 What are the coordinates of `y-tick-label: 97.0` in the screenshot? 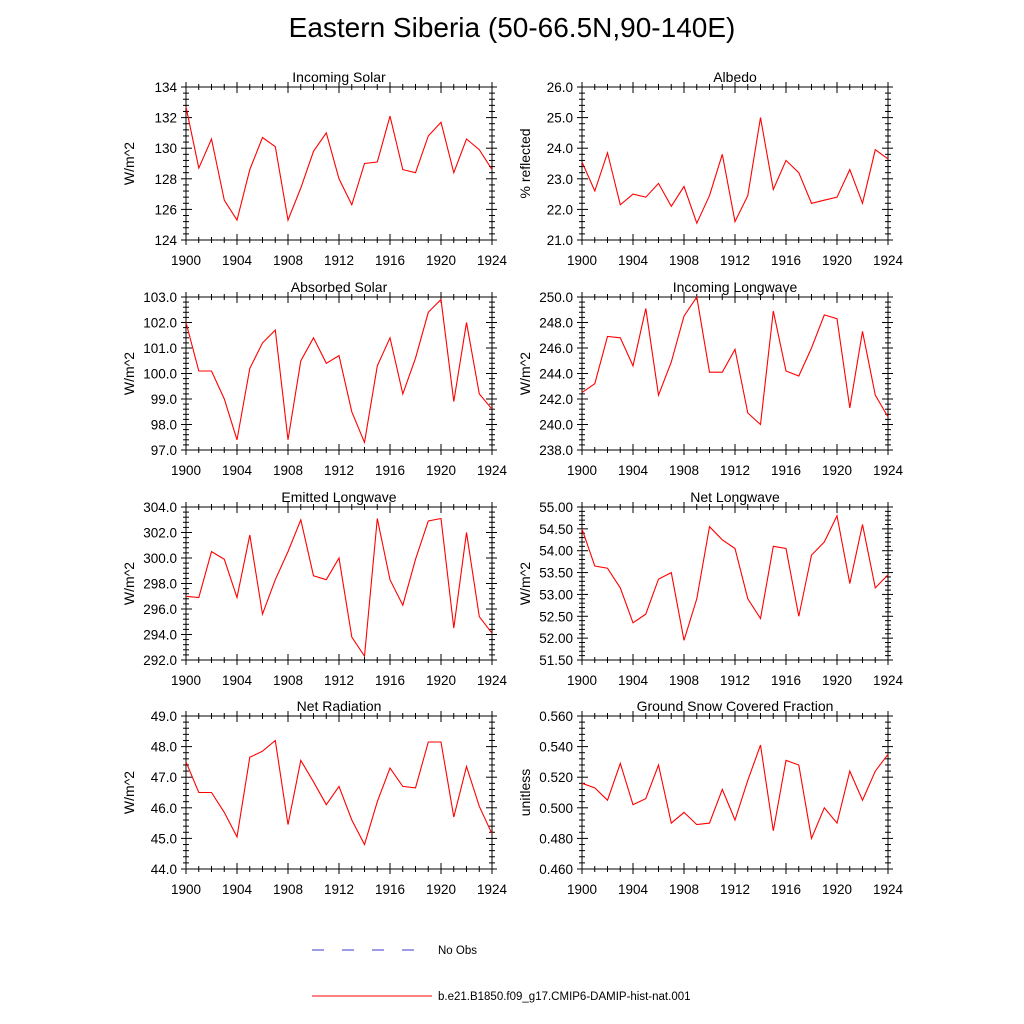 It's located at (164, 450).